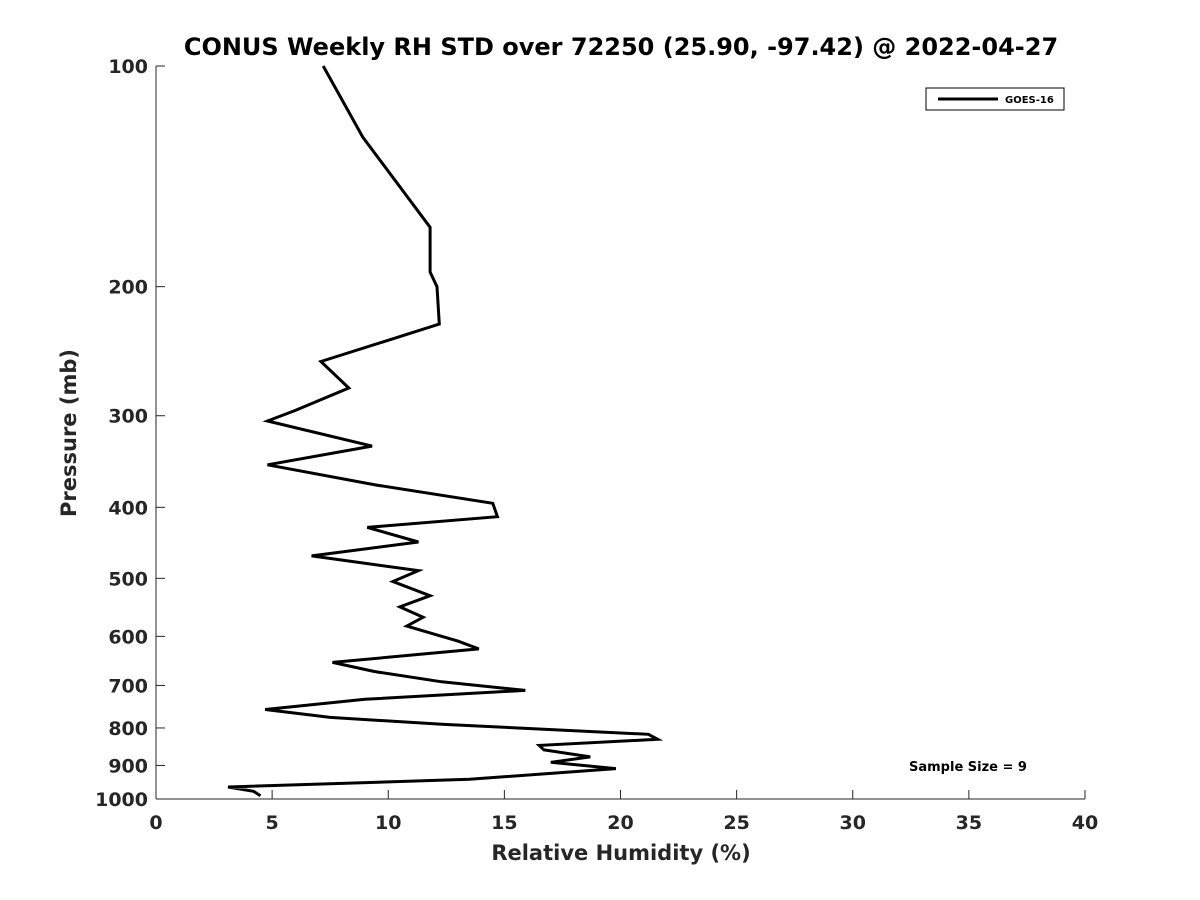 This screenshot has width=1200, height=900. Describe the element at coordinates (69, 433) in the screenshot. I see `y-axis-label: Pressure (mb)` at that location.